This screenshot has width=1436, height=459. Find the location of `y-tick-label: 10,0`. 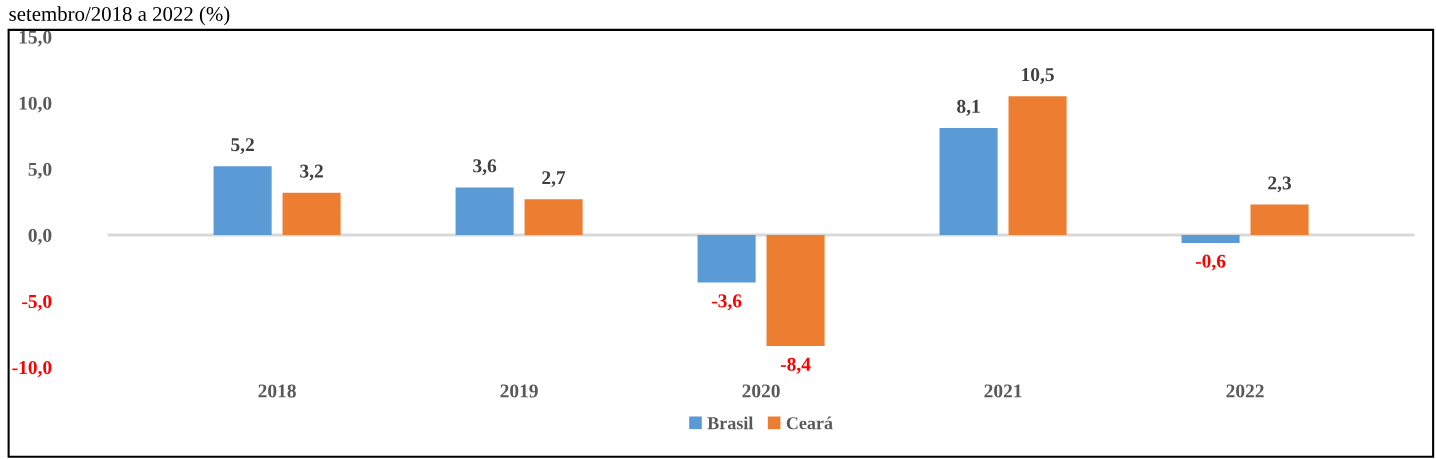

y-tick-label: 10,0 is located at coordinates (35, 104).